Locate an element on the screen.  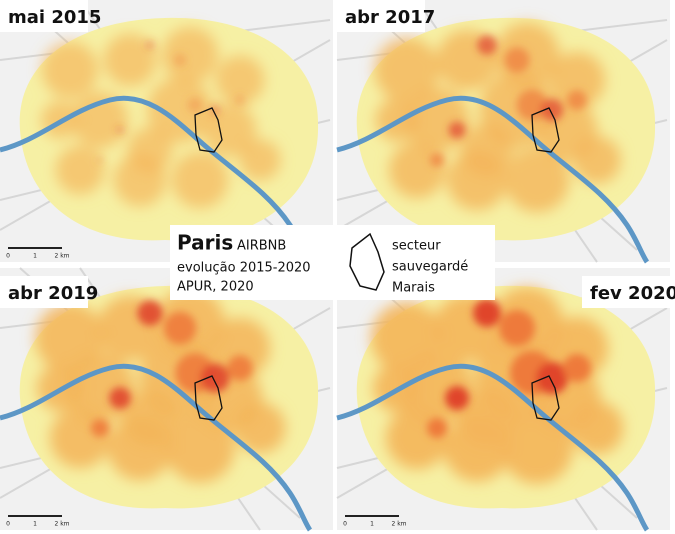
marais-label: Marais is located at coordinates (413, 288).